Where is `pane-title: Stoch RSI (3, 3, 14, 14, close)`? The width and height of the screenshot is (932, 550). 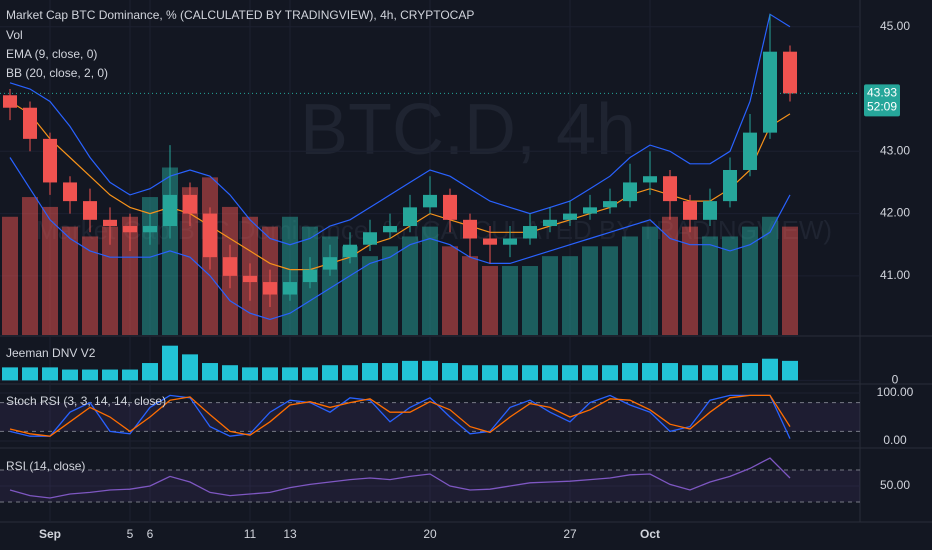
pane-title: Stoch RSI (3, 3, 14, 14, close) is located at coordinates (86, 401).